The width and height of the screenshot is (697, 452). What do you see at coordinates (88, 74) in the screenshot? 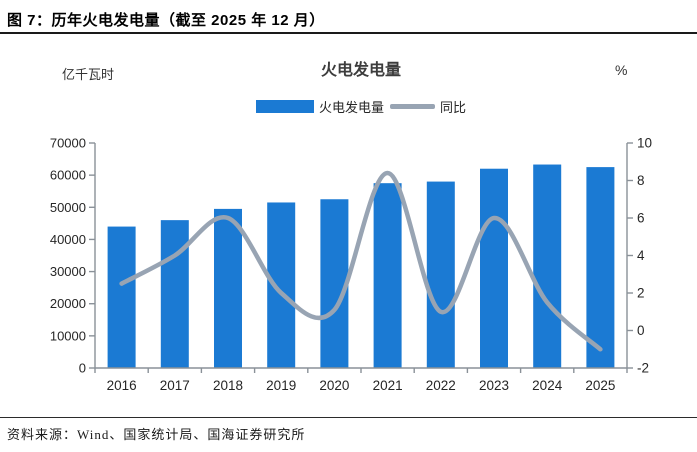
I see `left-axis-unit-label: 亿千瓦时` at bounding box center [88, 74].